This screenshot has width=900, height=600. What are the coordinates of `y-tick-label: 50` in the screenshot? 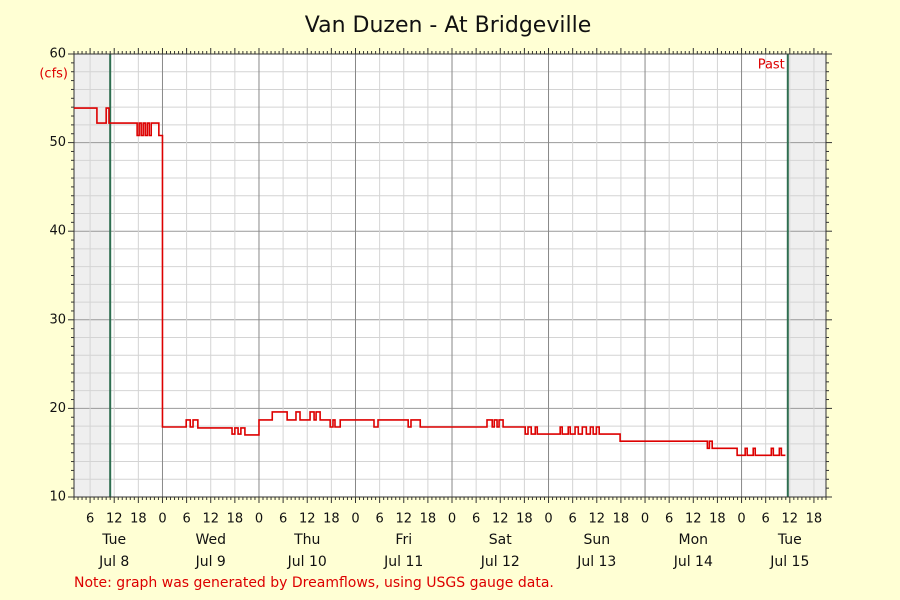 It's located at (57, 142).